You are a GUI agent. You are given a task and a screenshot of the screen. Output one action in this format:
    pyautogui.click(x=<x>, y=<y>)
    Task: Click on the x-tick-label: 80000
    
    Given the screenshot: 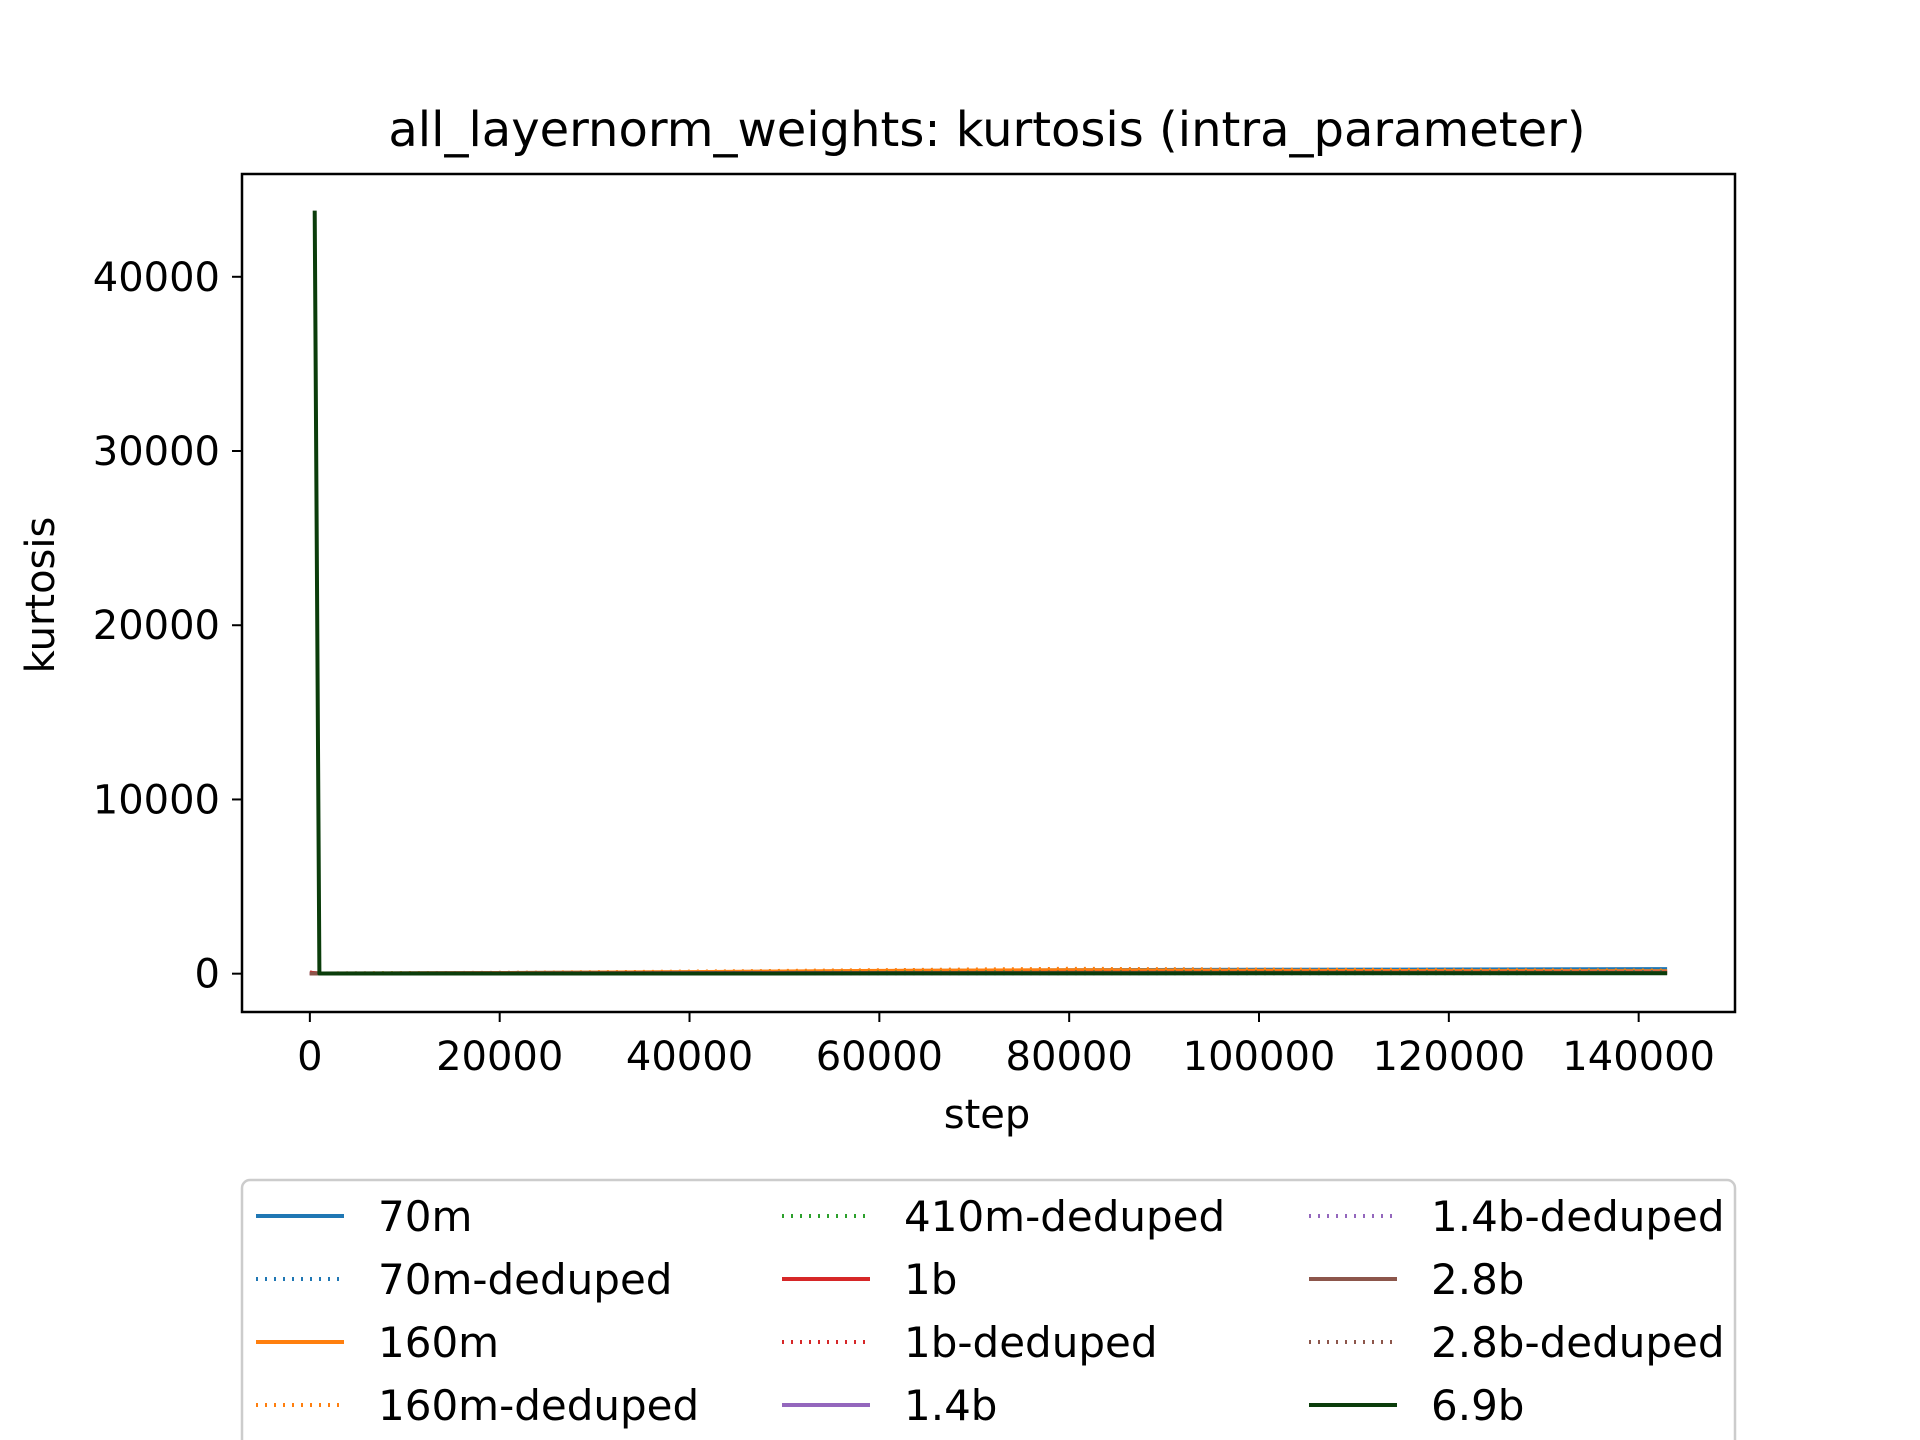 What is the action you would take?
    pyautogui.click(x=1069, y=1057)
    